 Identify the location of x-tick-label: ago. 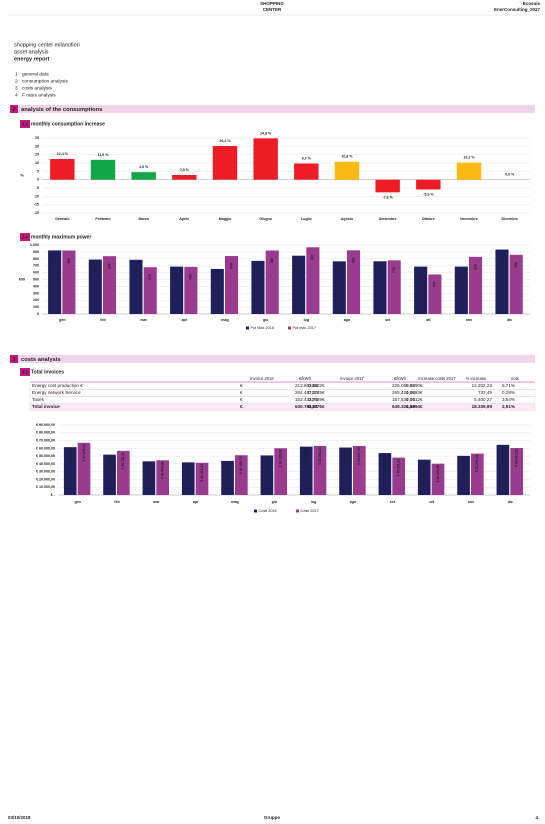
(353, 502).